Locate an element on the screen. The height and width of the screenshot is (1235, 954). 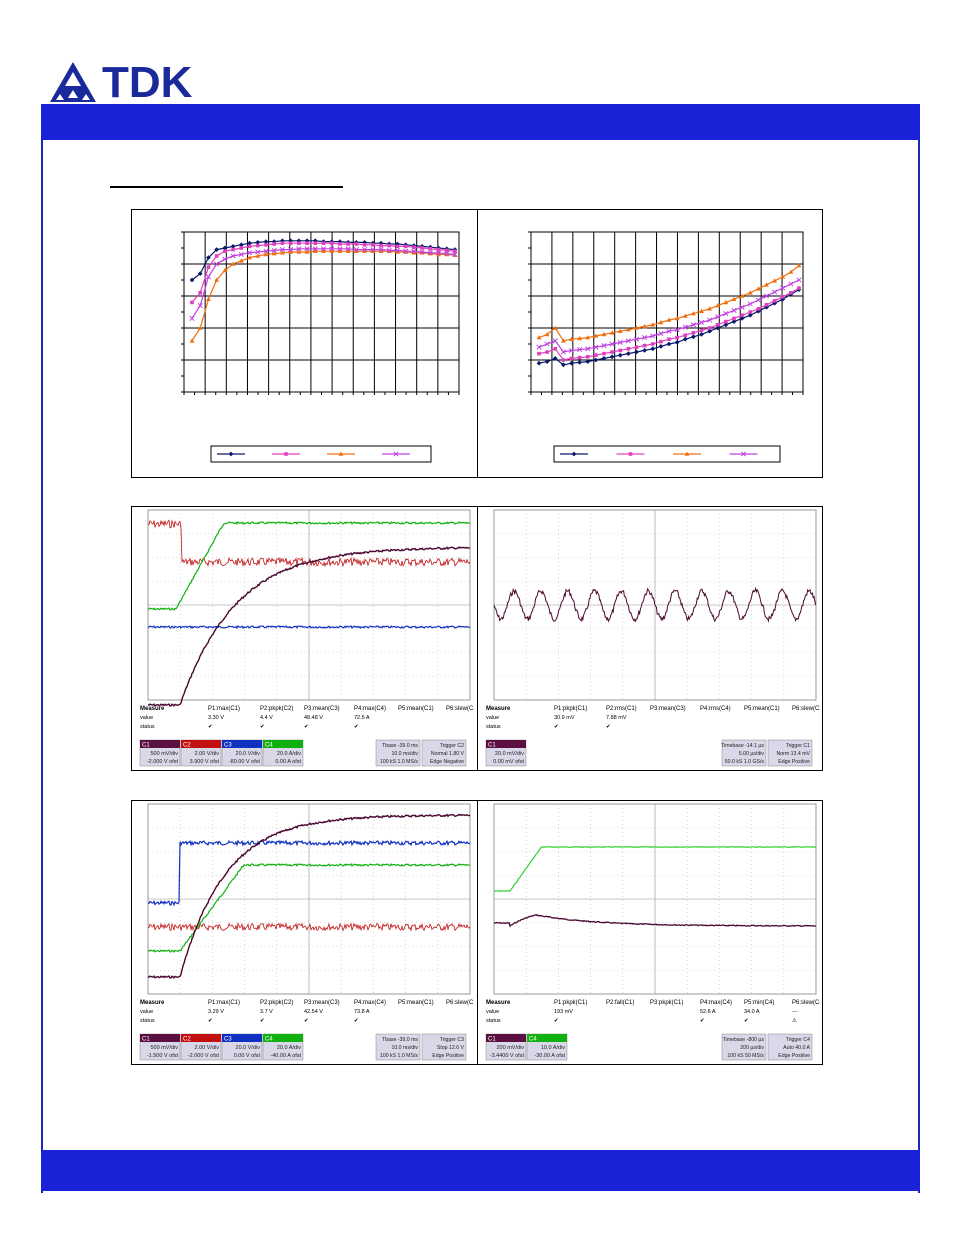
trigger-line: Norm 13.4 mV is located at coordinates (794, 754).